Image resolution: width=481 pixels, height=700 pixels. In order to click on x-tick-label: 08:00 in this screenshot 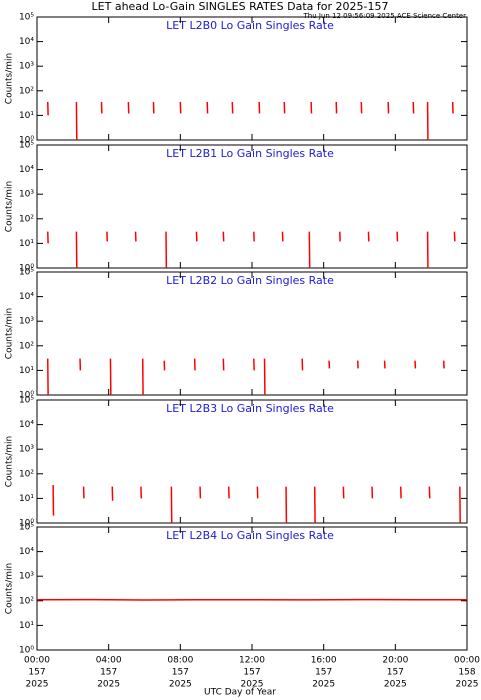, I will do `click(180, 661)`.